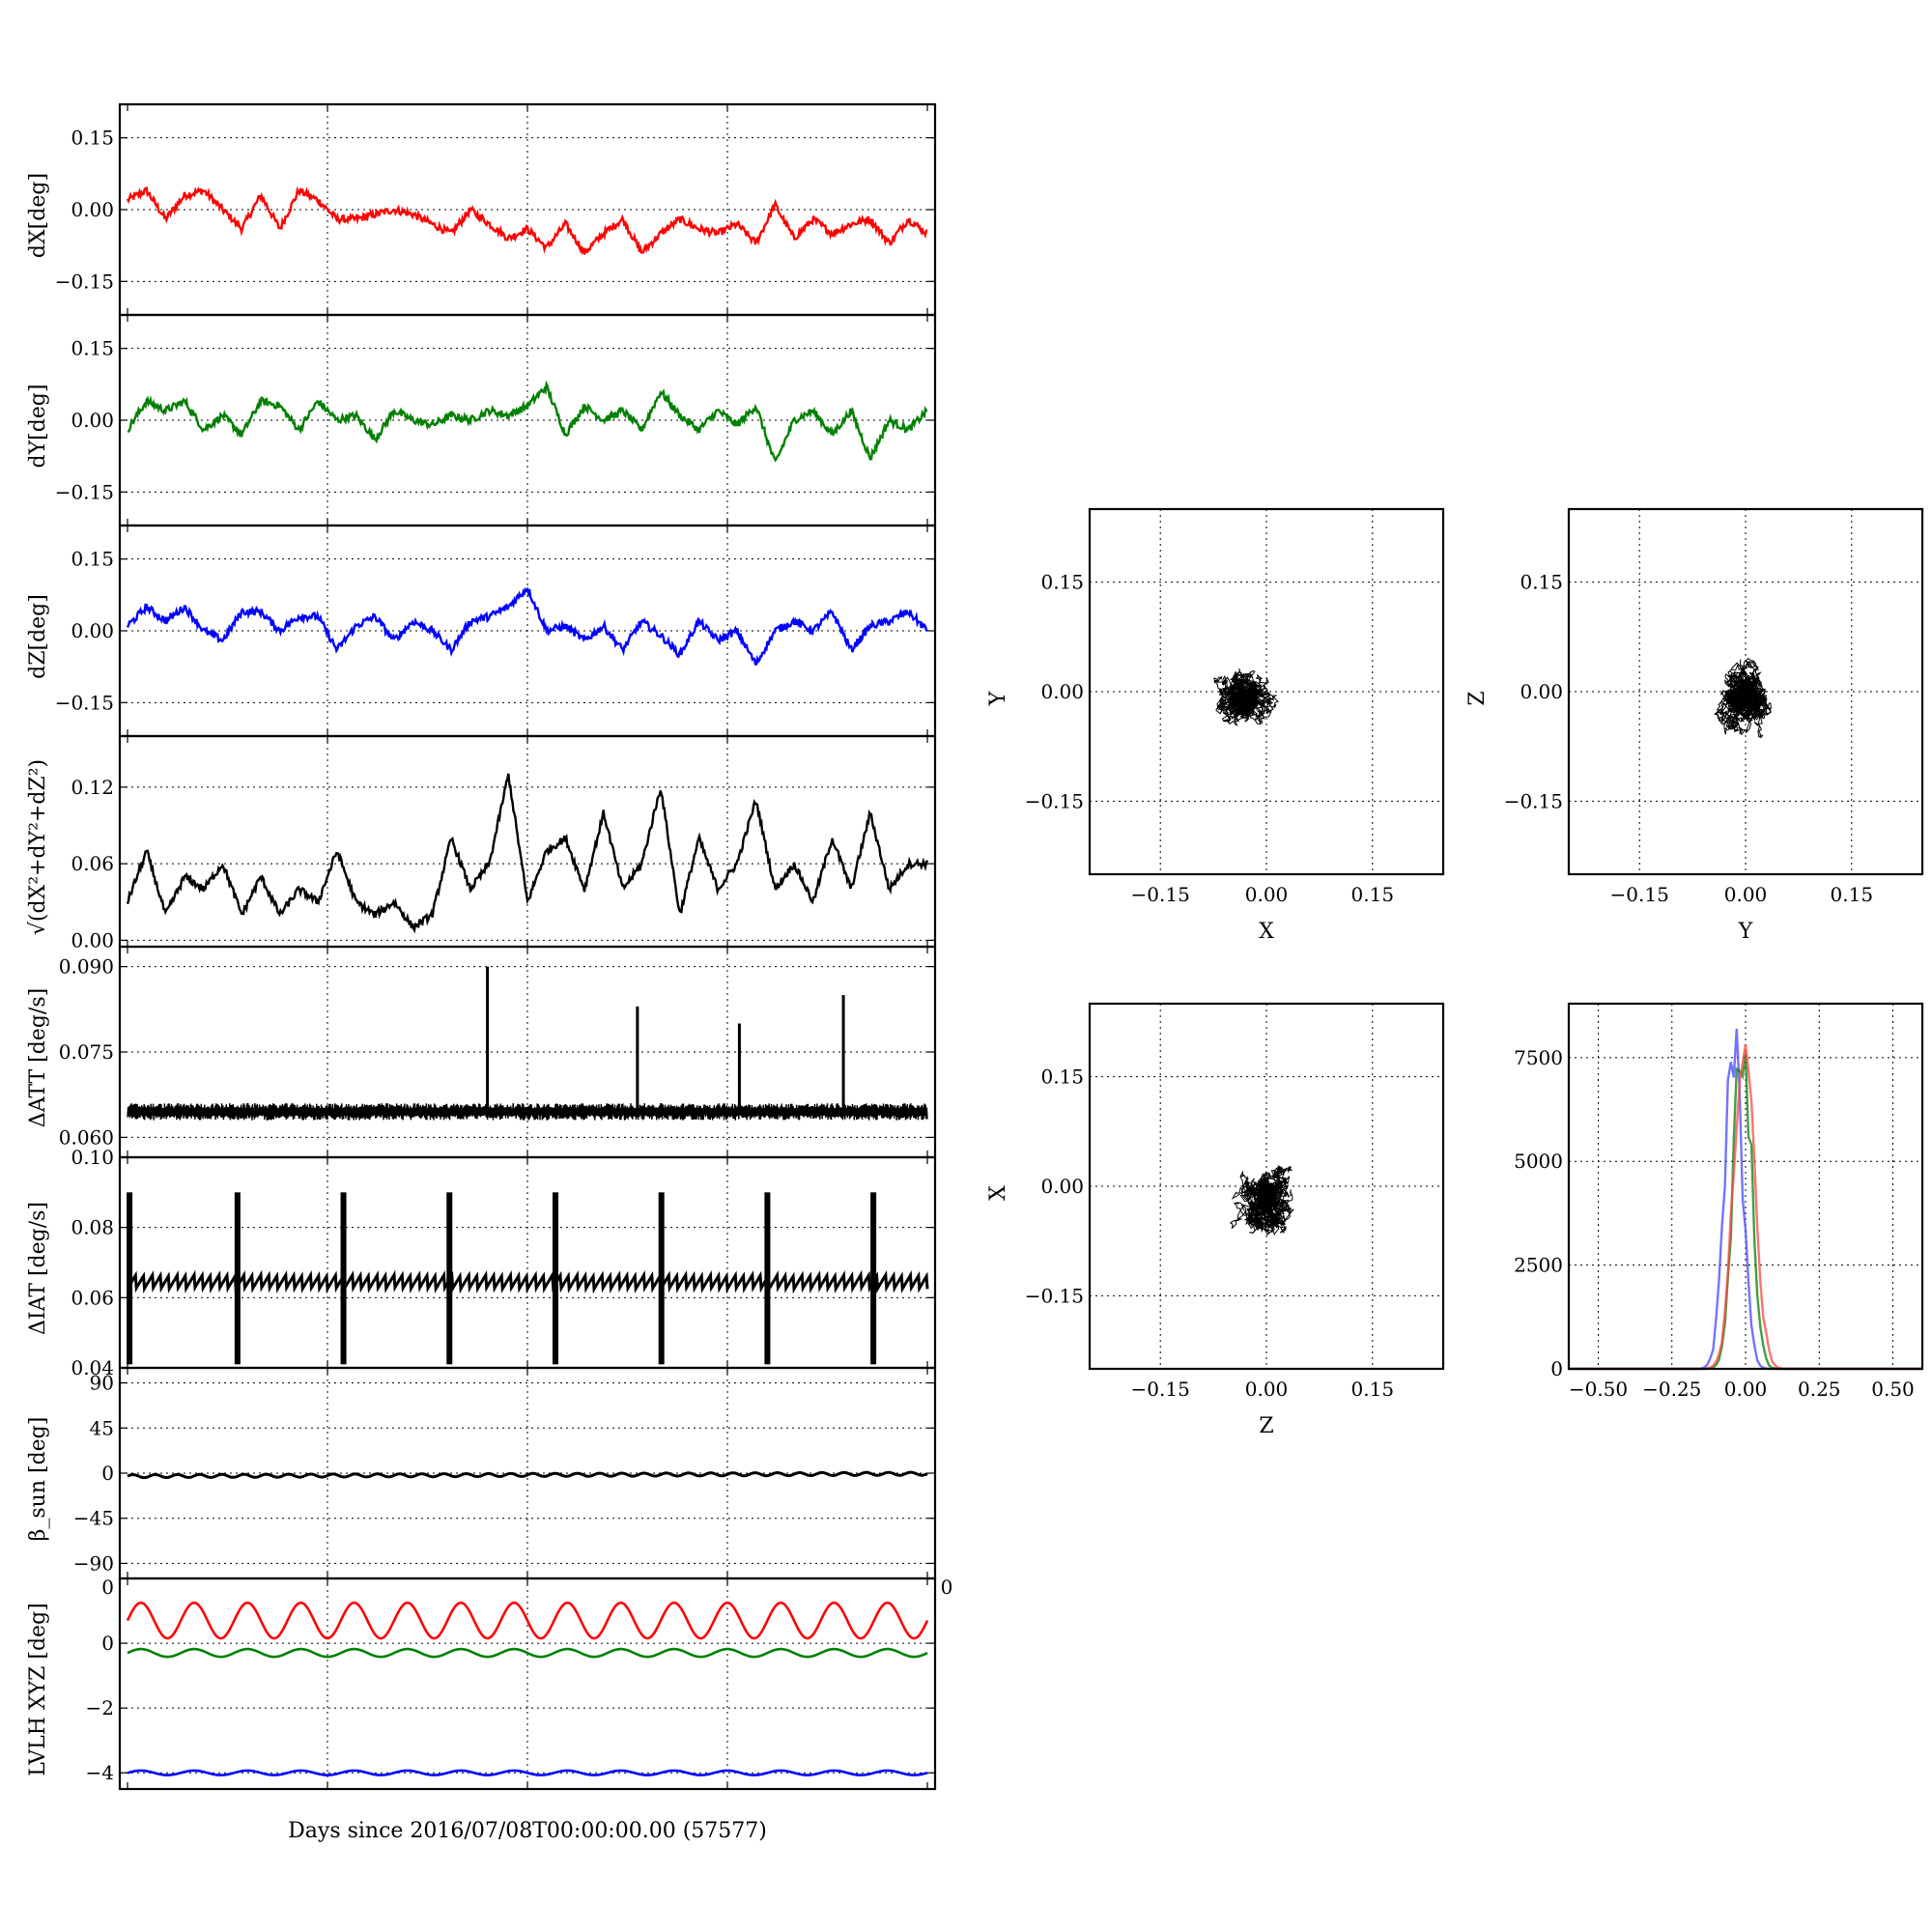 The width and height of the screenshot is (1932, 1932). Describe the element at coordinates (92, 138) in the screenshot. I see `ytick-label-dx-2: 0.15` at that location.